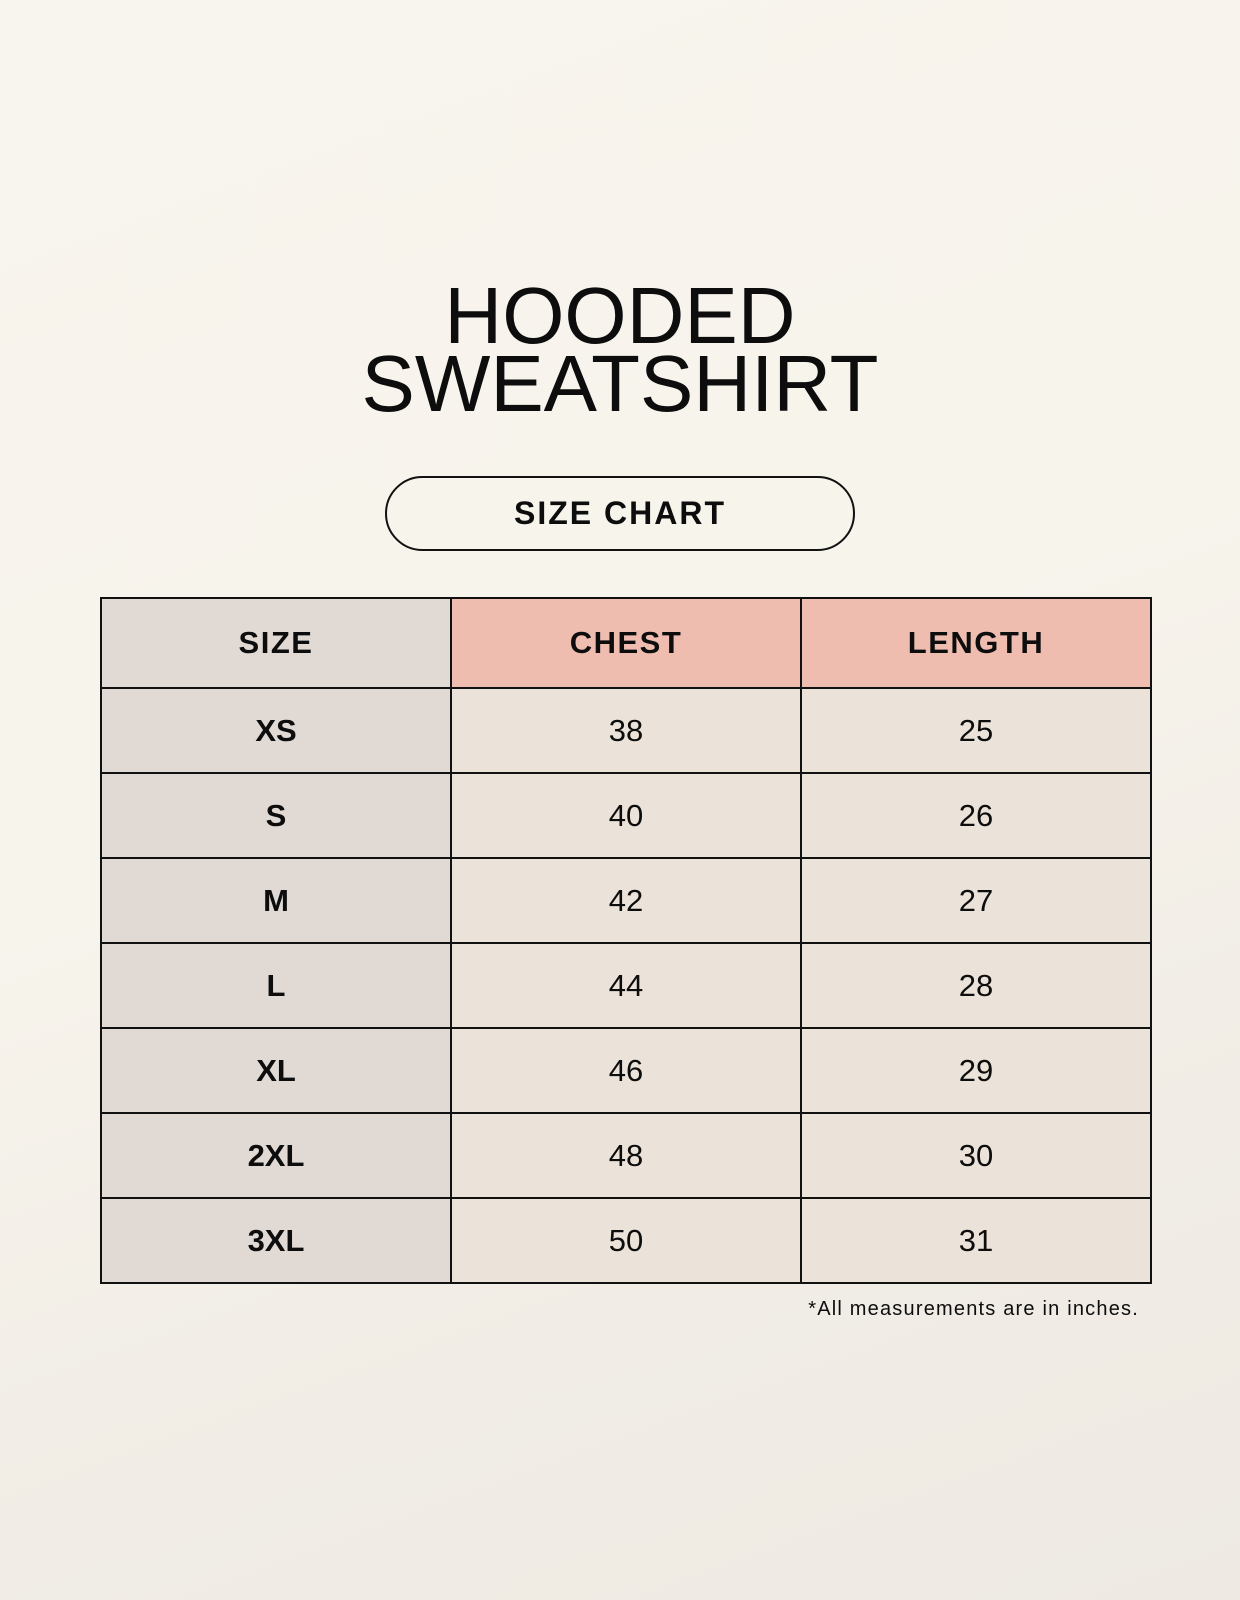 The width and height of the screenshot is (1240, 1600). I want to click on table-row: XL 46 29, so click(626, 1070).